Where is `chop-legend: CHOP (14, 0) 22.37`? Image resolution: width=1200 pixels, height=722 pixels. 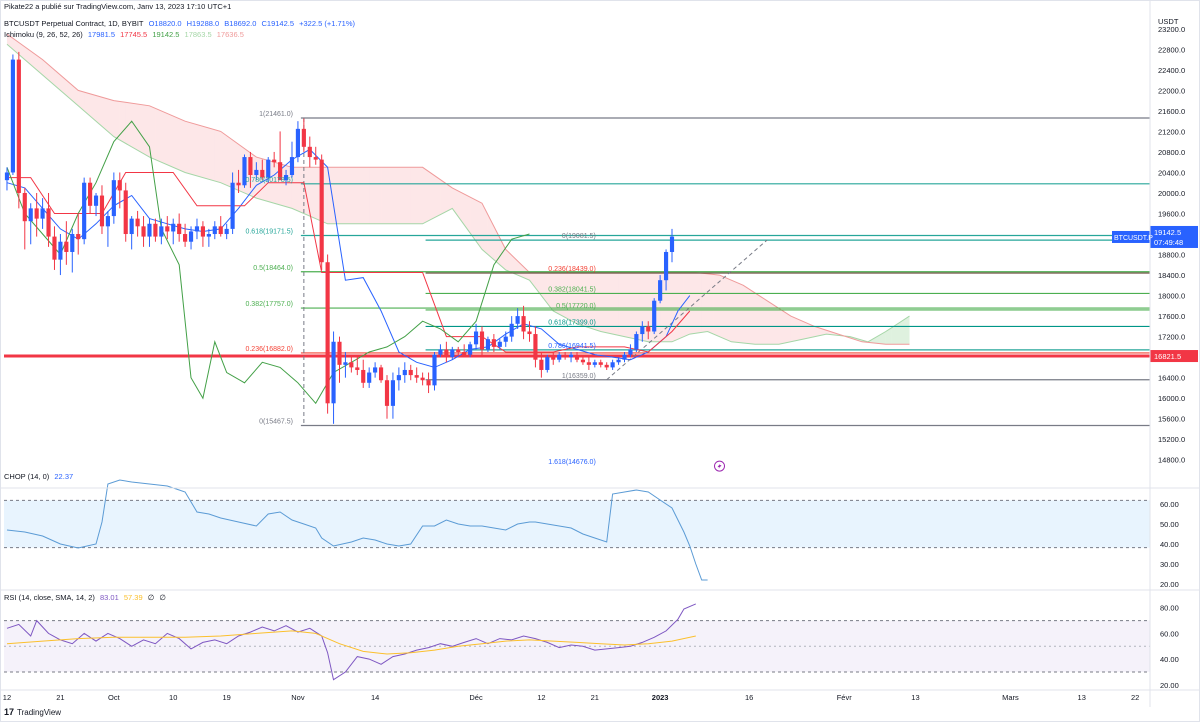
chop-legend: CHOP (14, 0) 22.37 is located at coordinates (40, 476).